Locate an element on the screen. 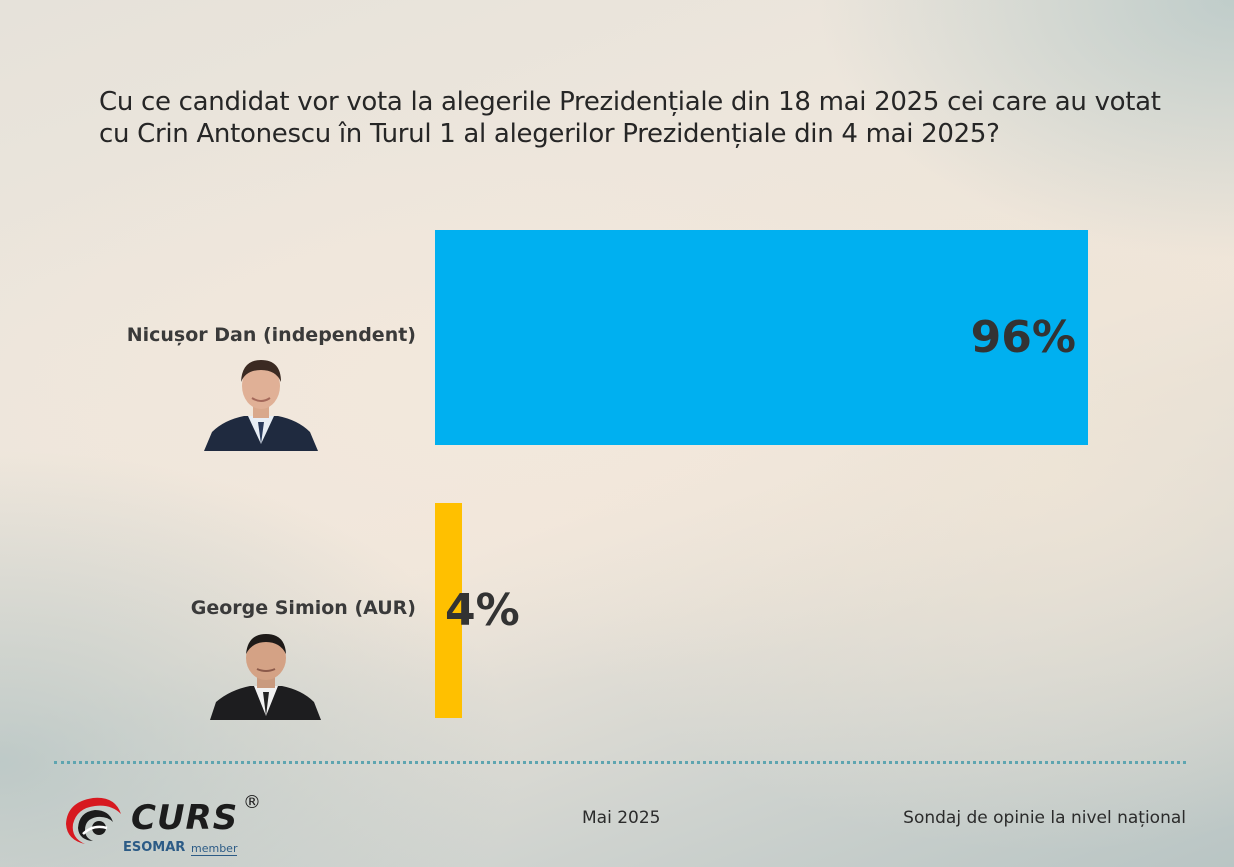 The image size is (1234, 867). registered-mark: ® is located at coordinates (252, 802).